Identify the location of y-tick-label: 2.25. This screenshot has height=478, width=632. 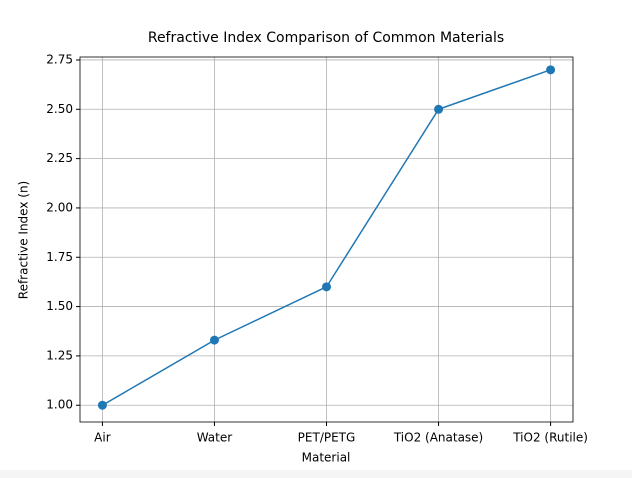
(59, 158).